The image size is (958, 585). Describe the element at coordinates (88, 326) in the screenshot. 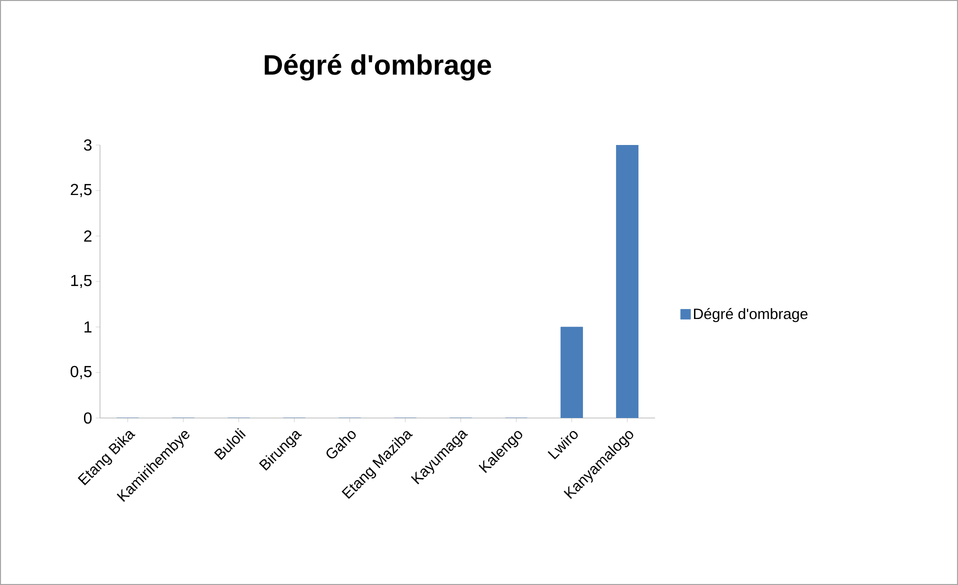

I see `y-tick-label: 1` at that location.